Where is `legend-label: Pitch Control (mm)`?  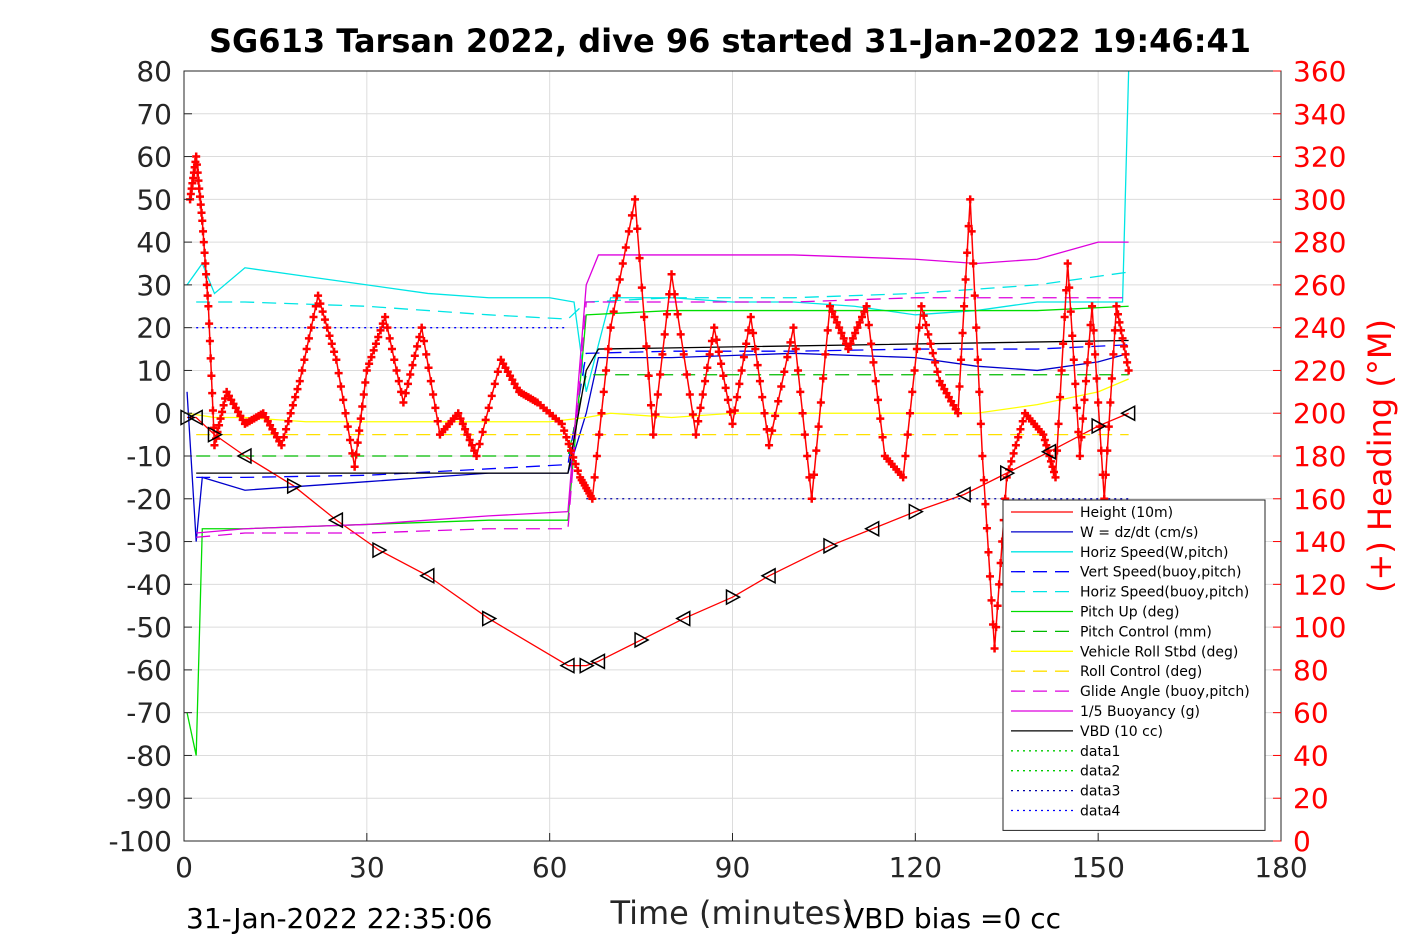 legend-label: Pitch Control (mm) is located at coordinates (1146, 632).